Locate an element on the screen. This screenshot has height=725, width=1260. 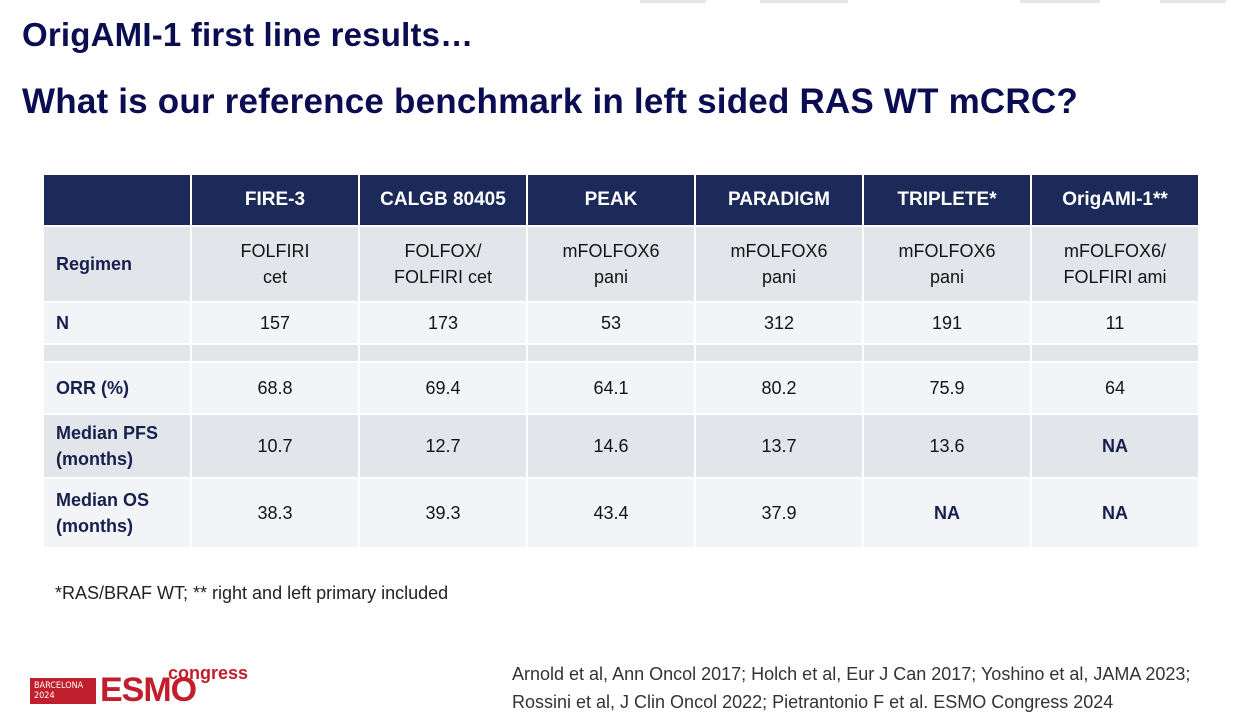
logo-brand: ESMO is located at coordinates (148, 690).